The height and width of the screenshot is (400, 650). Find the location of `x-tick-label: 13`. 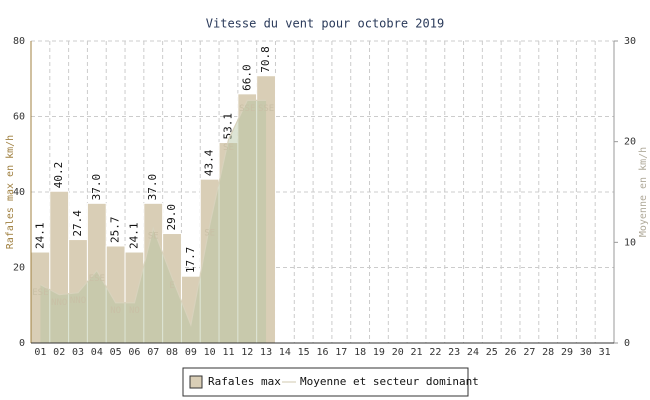

x-tick-label: 13 is located at coordinates (266, 352).